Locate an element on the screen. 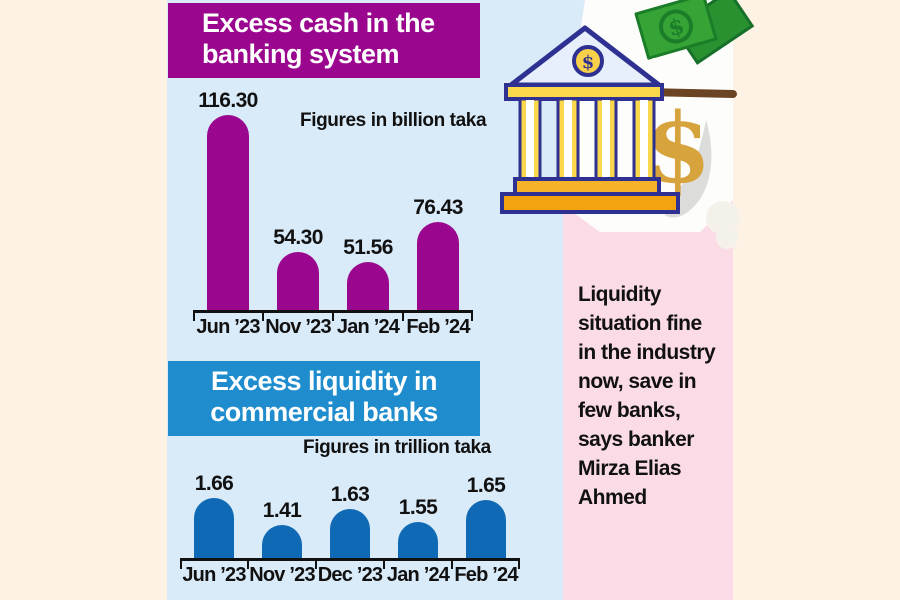 The image size is (900, 600). chart-segment: 54.30 is located at coordinates (298, 268).